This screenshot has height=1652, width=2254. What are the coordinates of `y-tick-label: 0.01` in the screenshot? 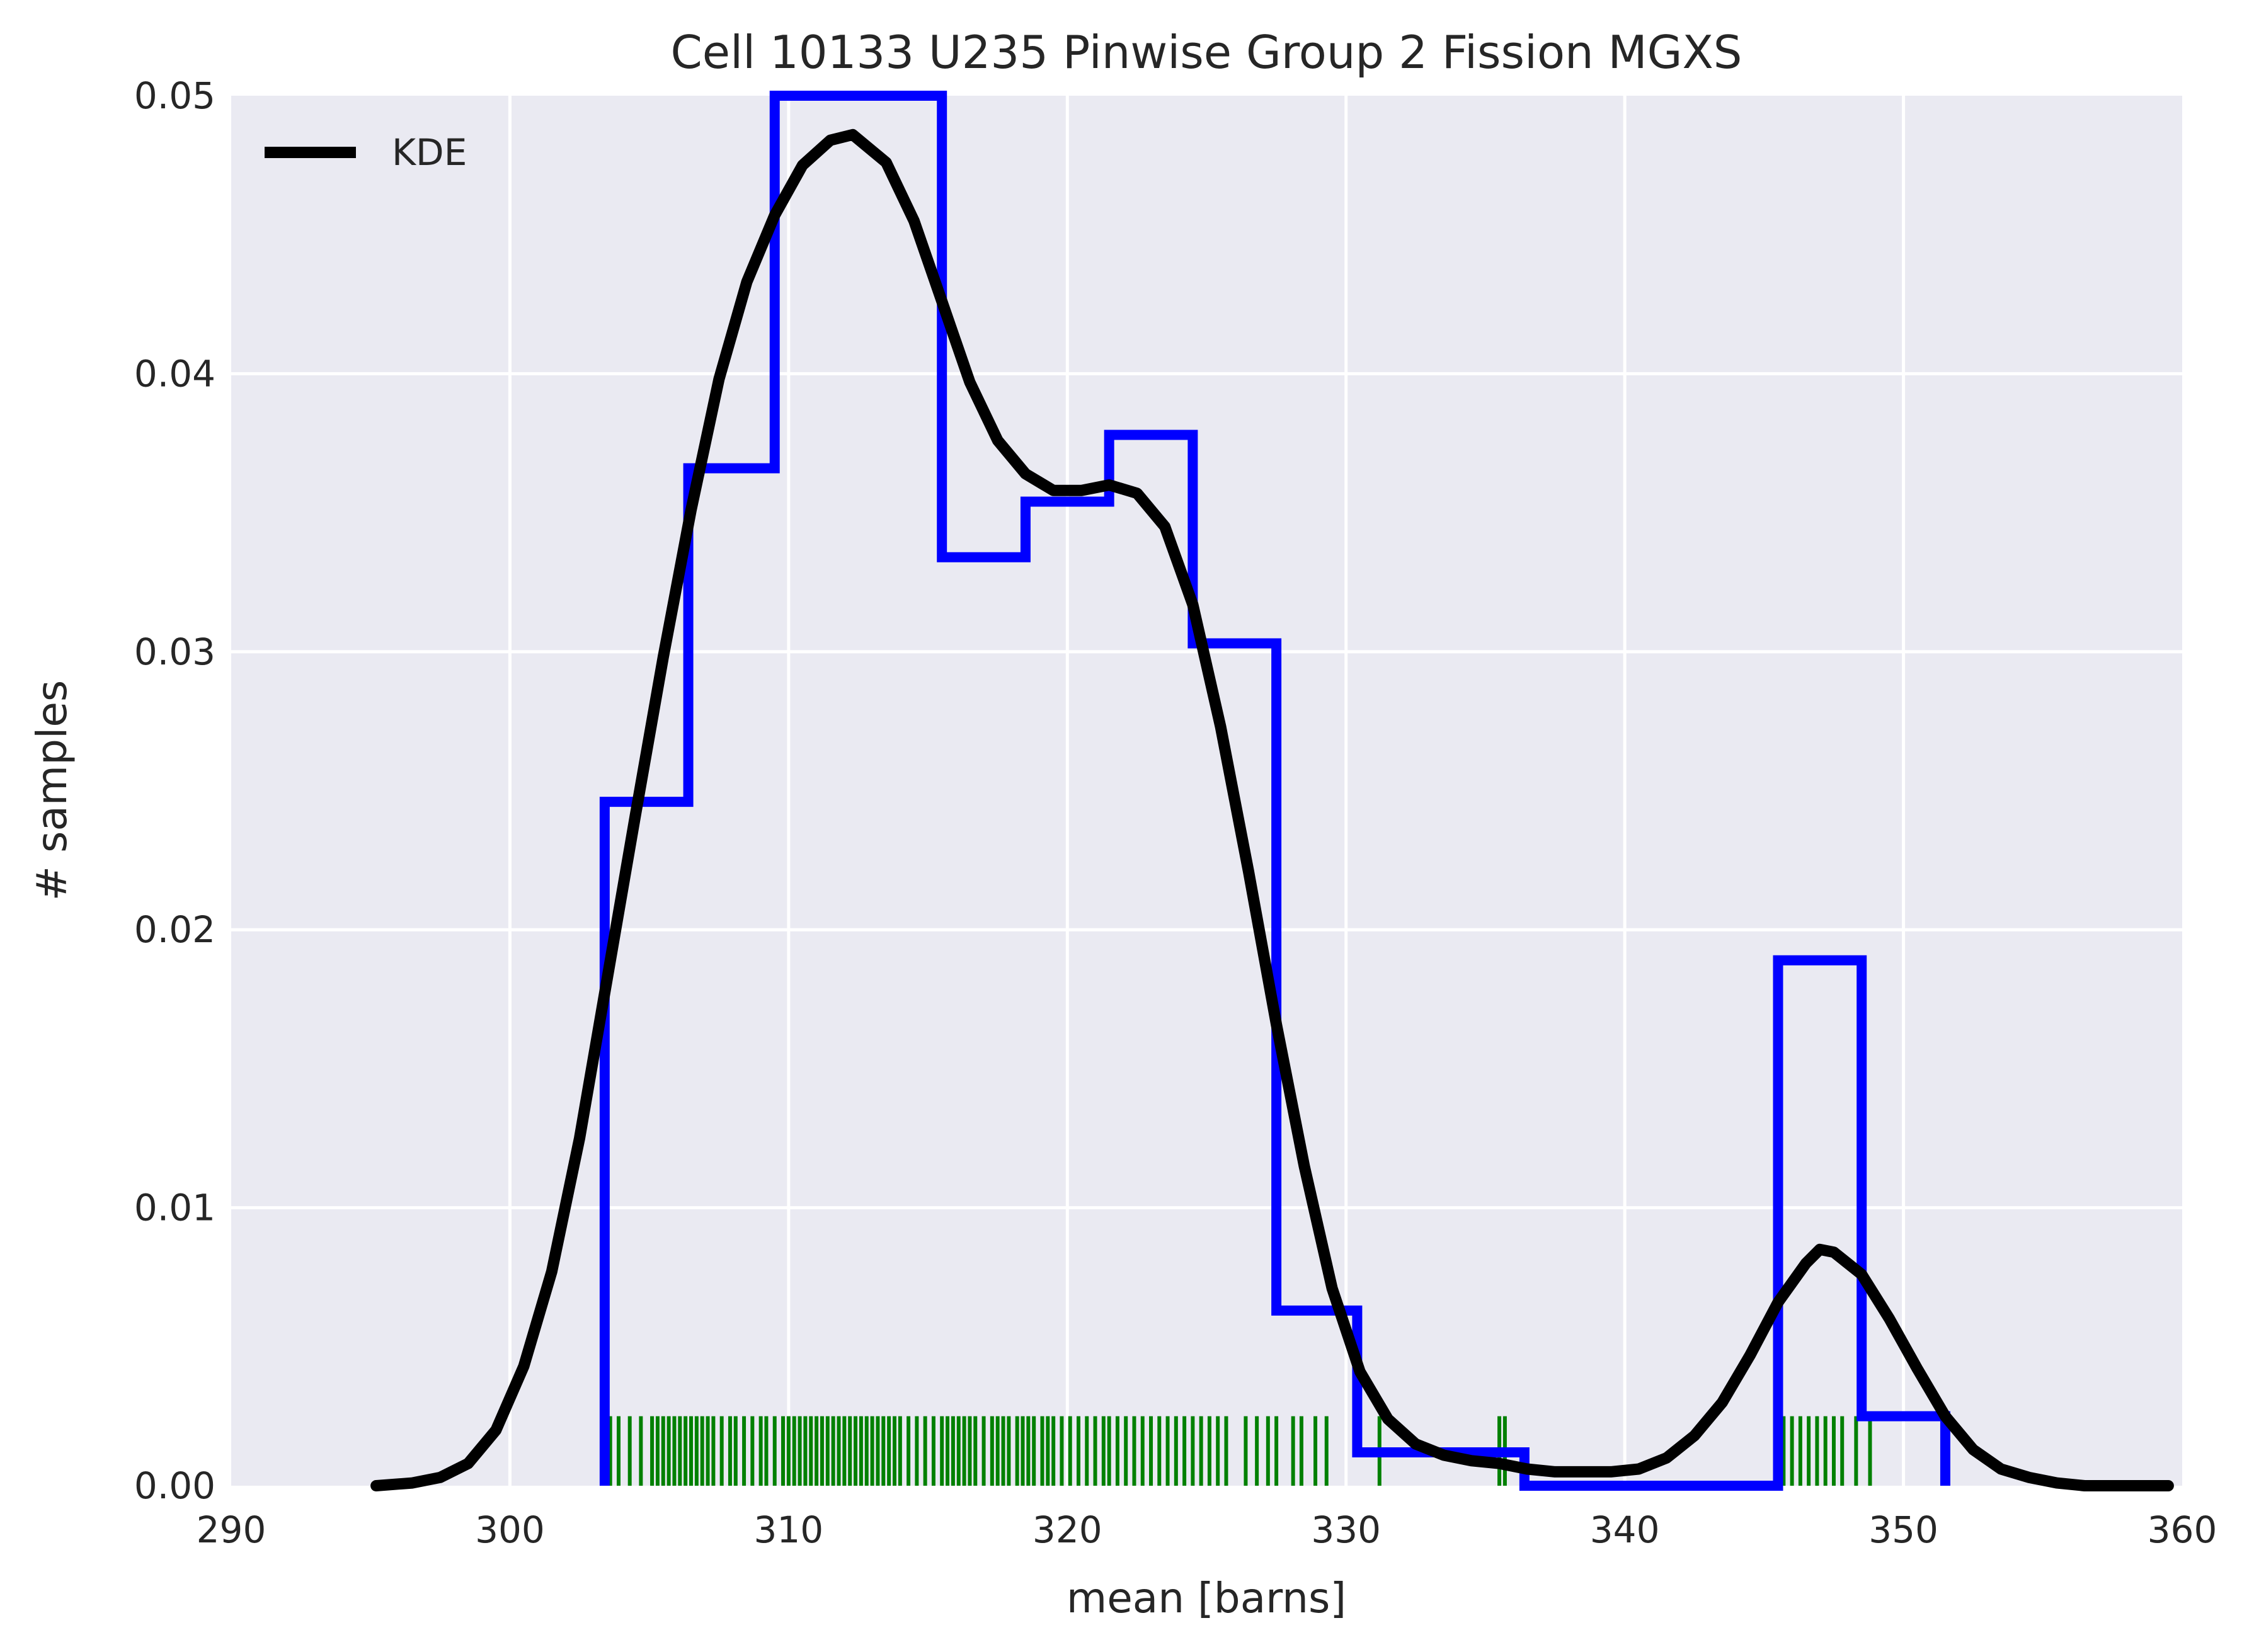 It's located at (174, 1208).